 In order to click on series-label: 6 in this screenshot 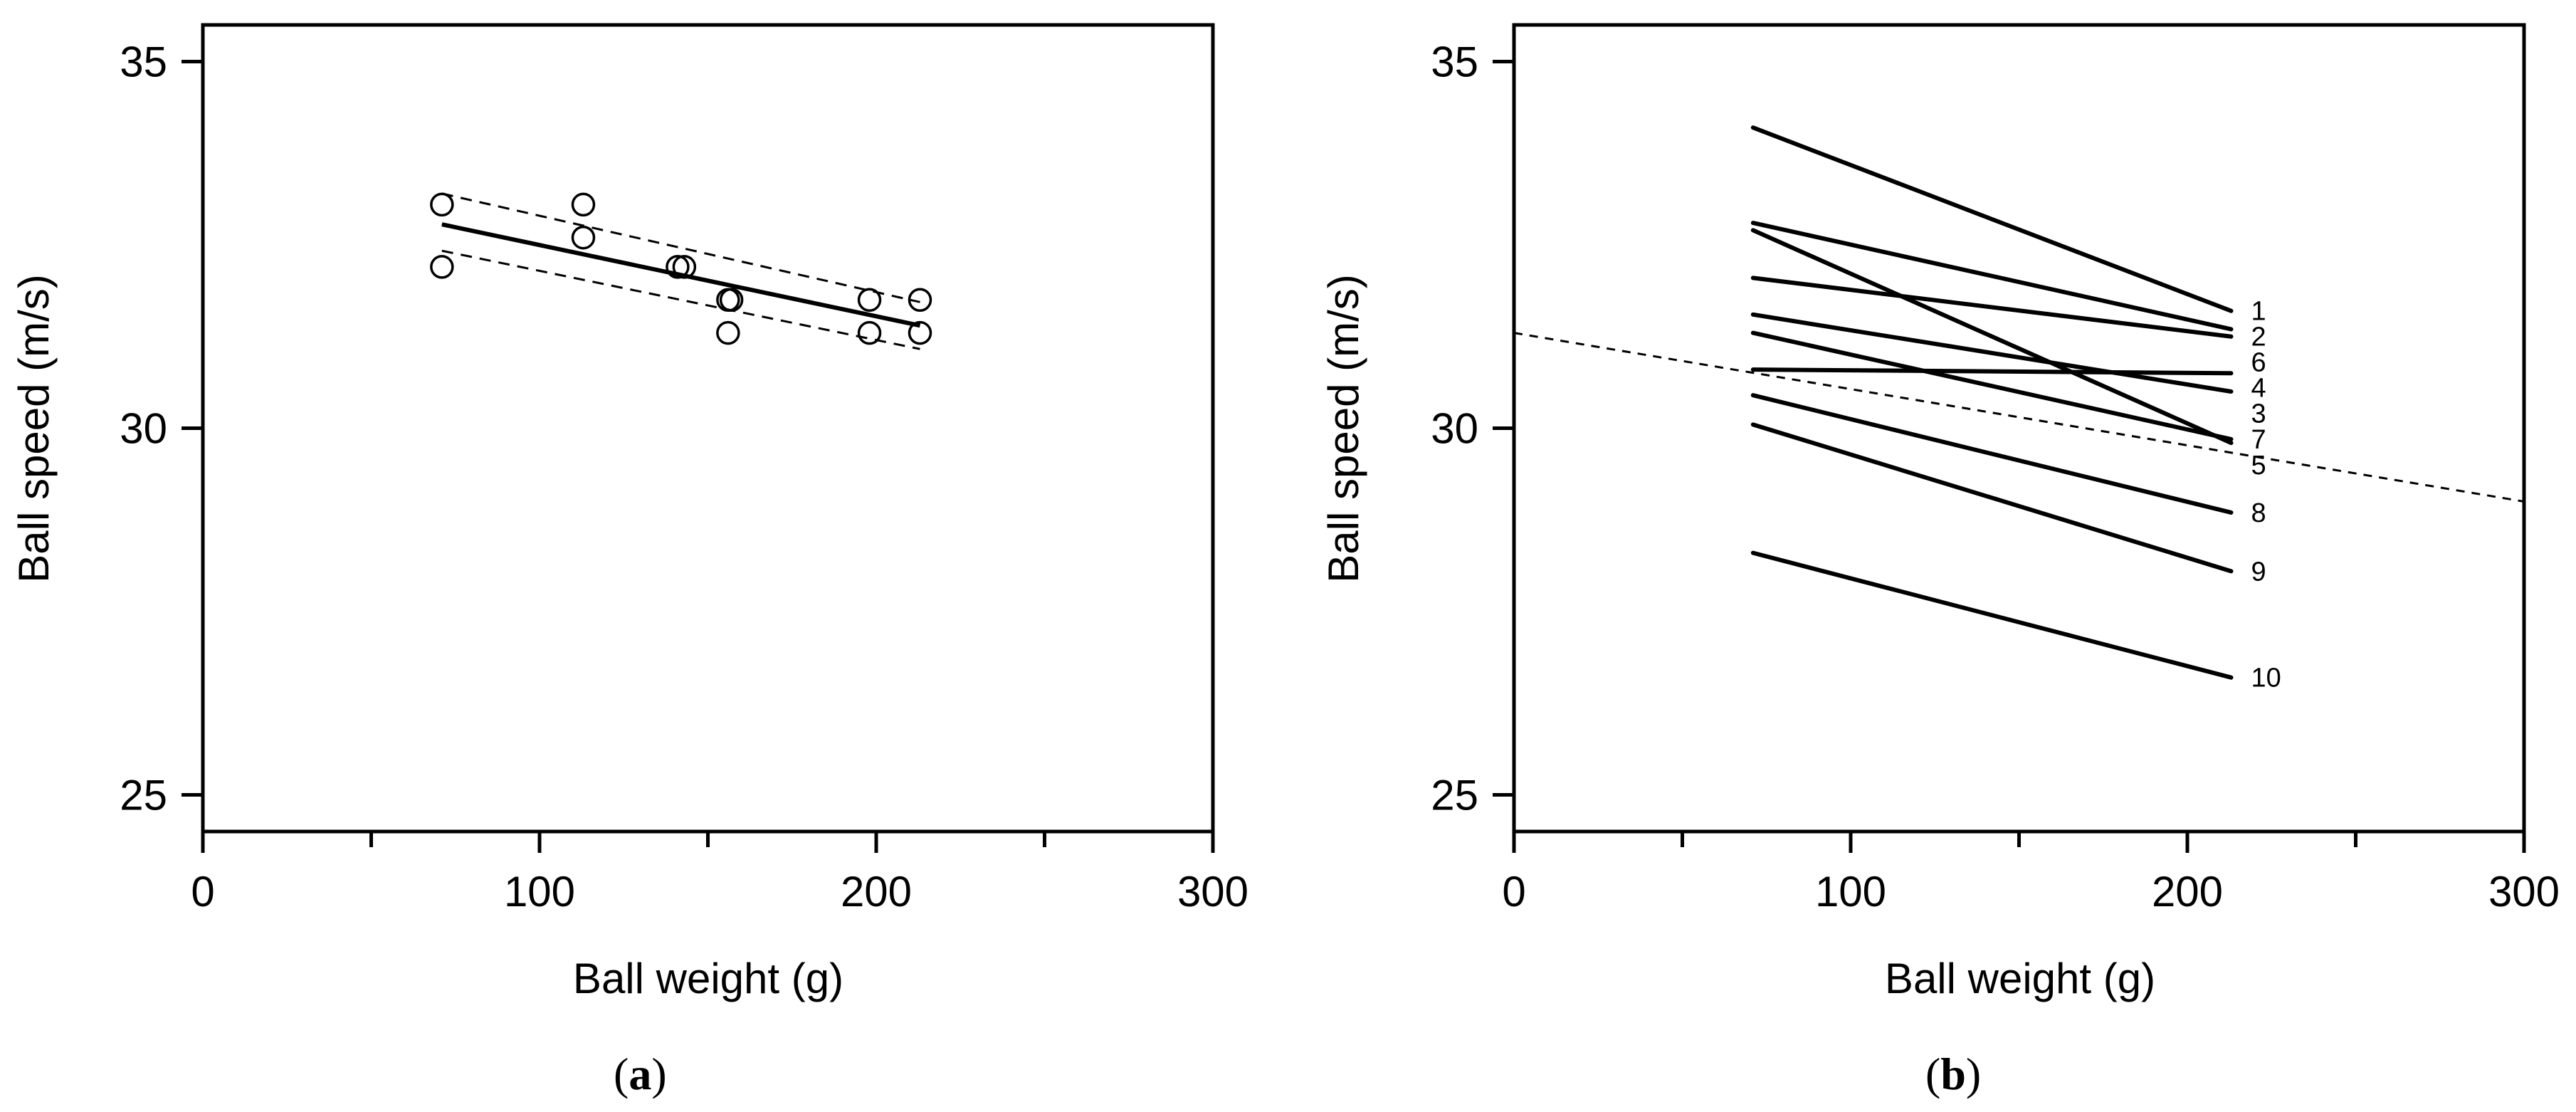, I will do `click(2258, 363)`.